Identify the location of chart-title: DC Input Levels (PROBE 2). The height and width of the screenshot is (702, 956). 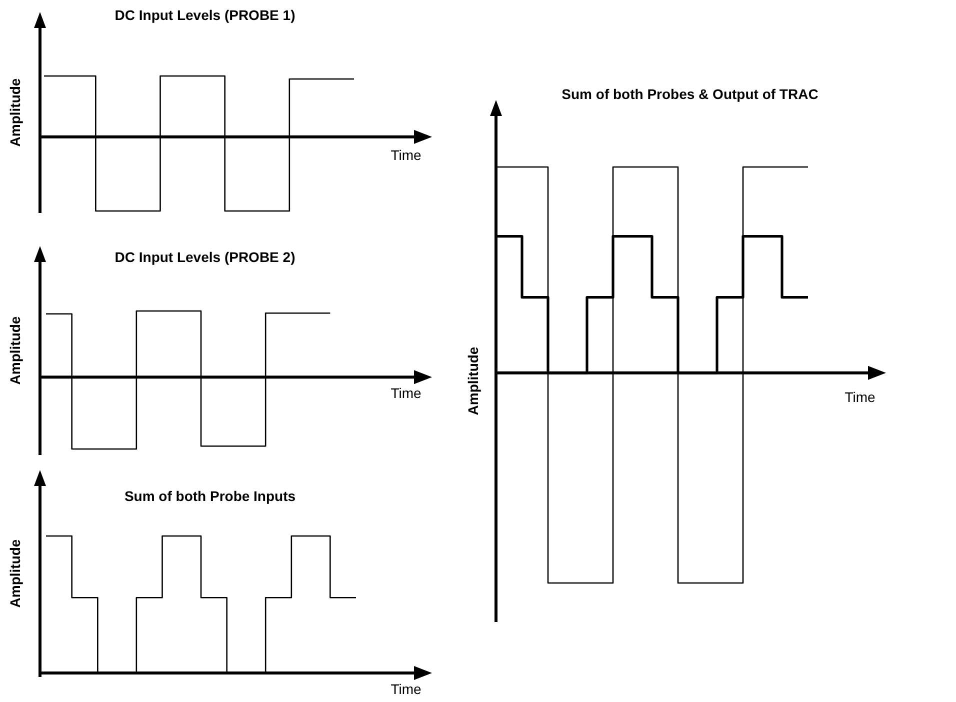
(205, 257).